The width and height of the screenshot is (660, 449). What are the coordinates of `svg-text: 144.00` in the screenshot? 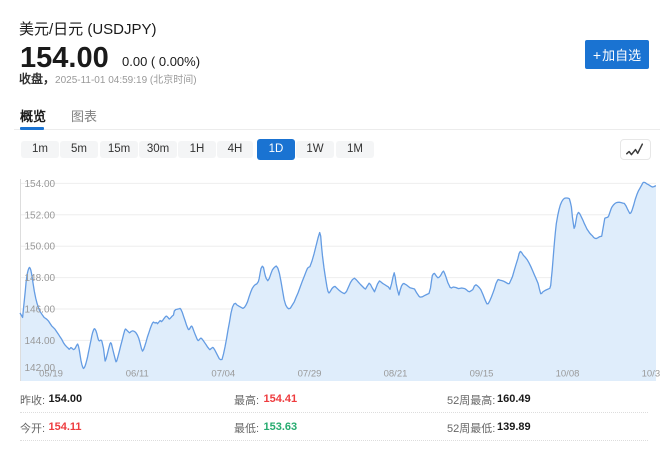 It's located at (40, 341).